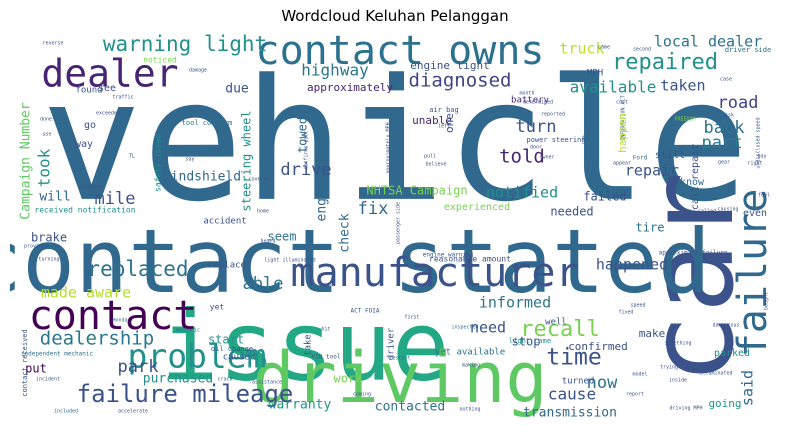 The width and height of the screenshot is (790, 427). What do you see at coordinates (727, 210) in the screenshot?
I see `word-causing: causing` at bounding box center [727, 210].